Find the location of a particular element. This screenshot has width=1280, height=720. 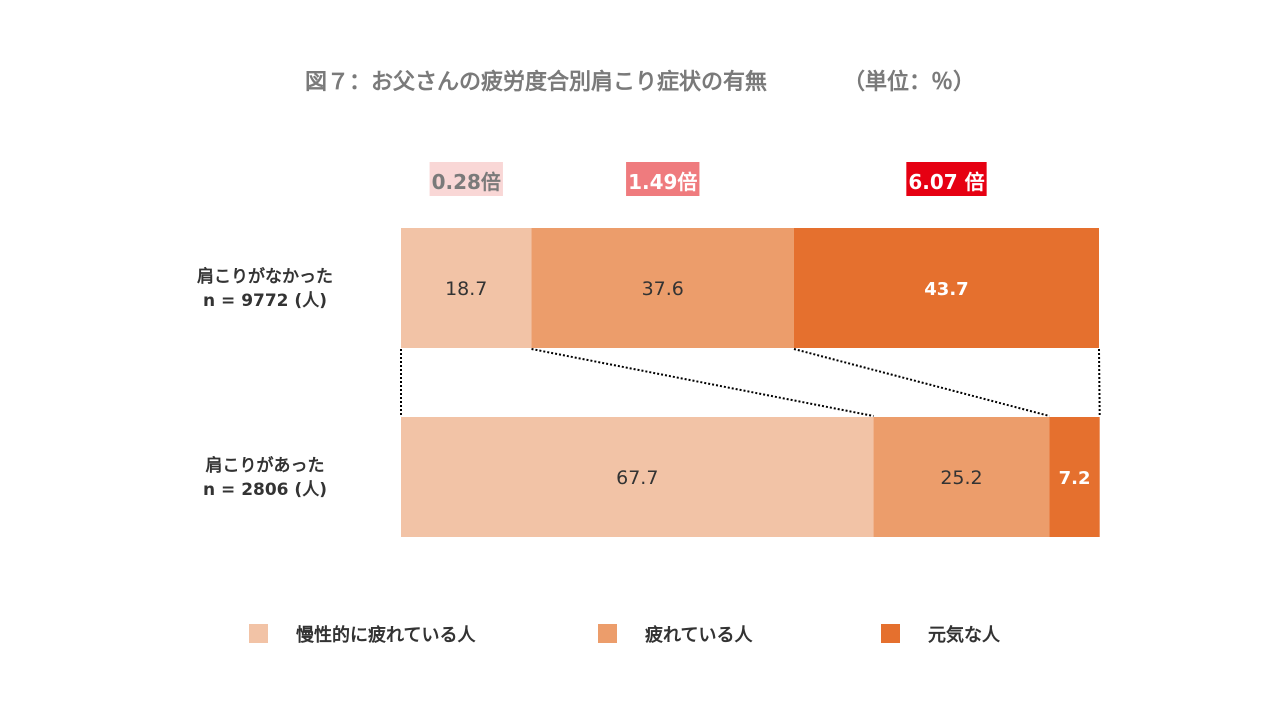

category-n-label: n = 2806 (人) is located at coordinates (265, 490).